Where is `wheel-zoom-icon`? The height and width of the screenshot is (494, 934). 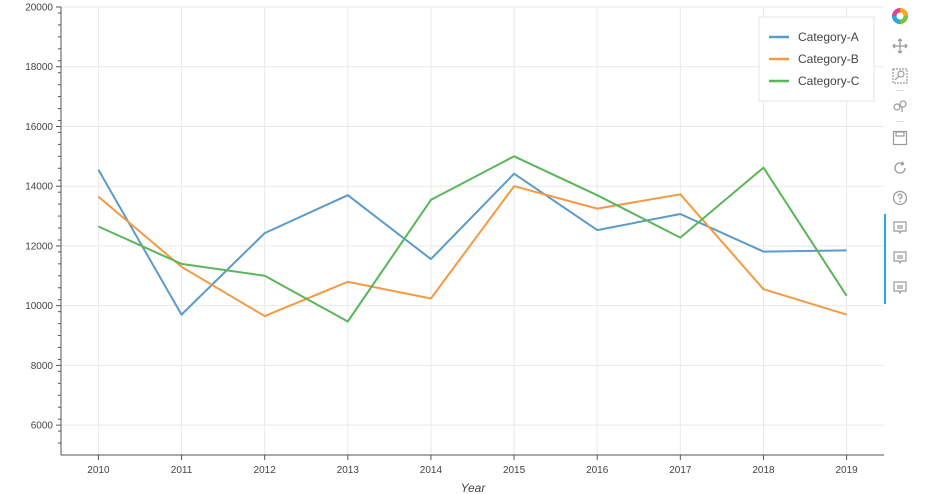 wheel-zoom-icon is located at coordinates (900, 106).